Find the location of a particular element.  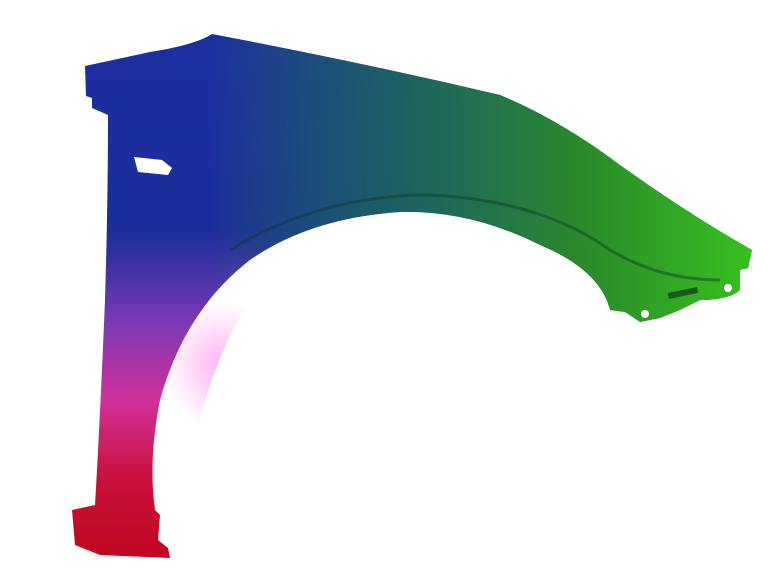

arch-highlight is located at coordinates (265, 352).